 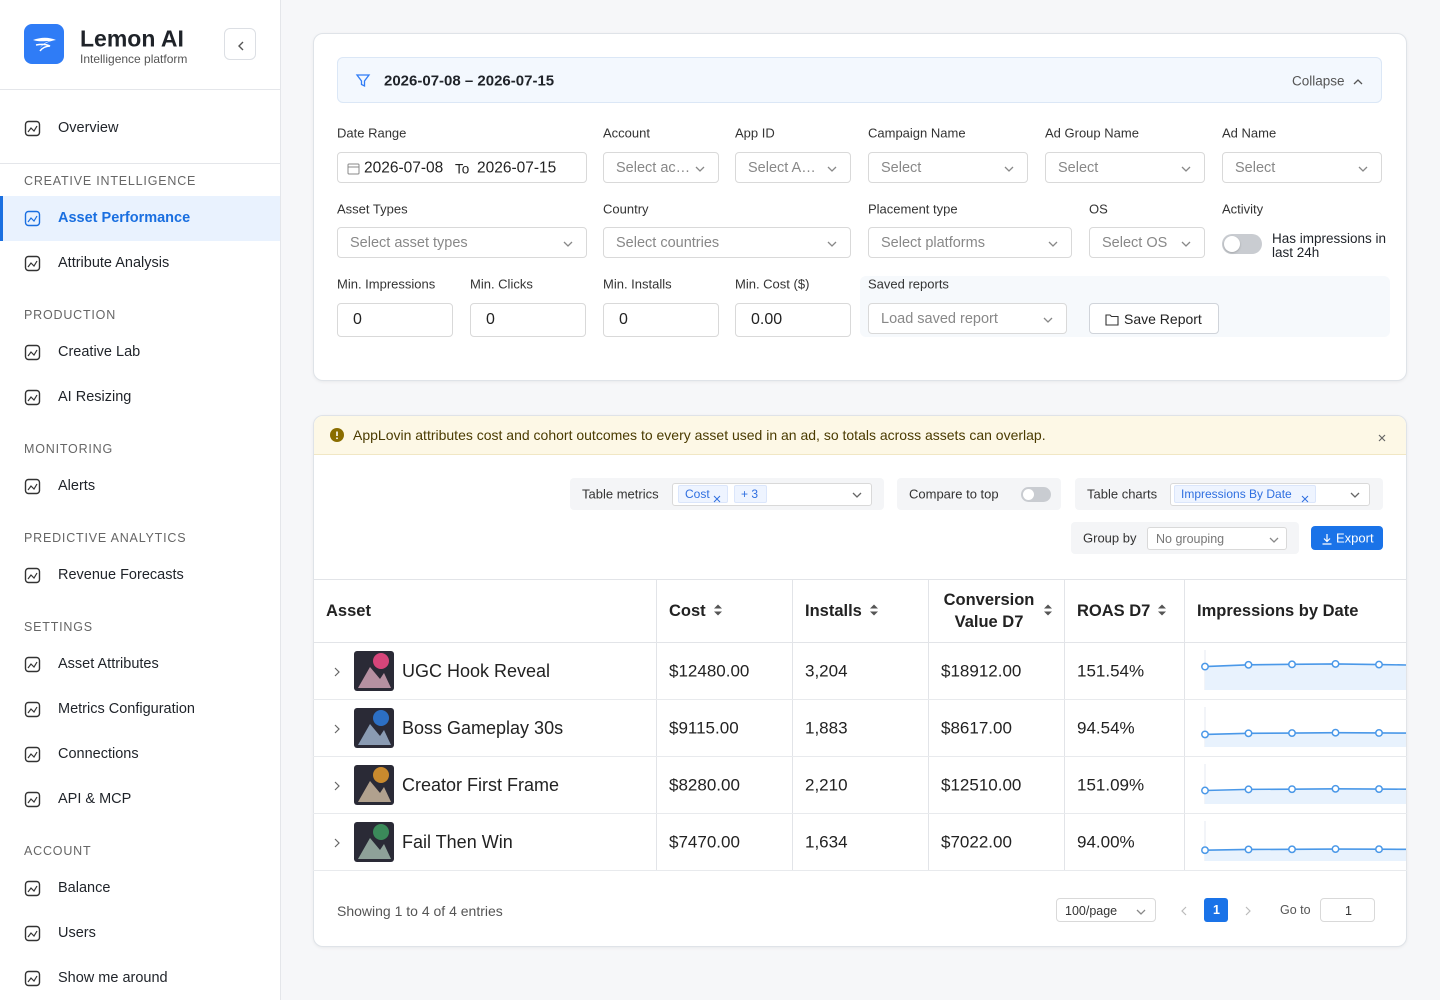 What do you see at coordinates (727, 242) in the screenshot?
I see `select-field: Select countries` at bounding box center [727, 242].